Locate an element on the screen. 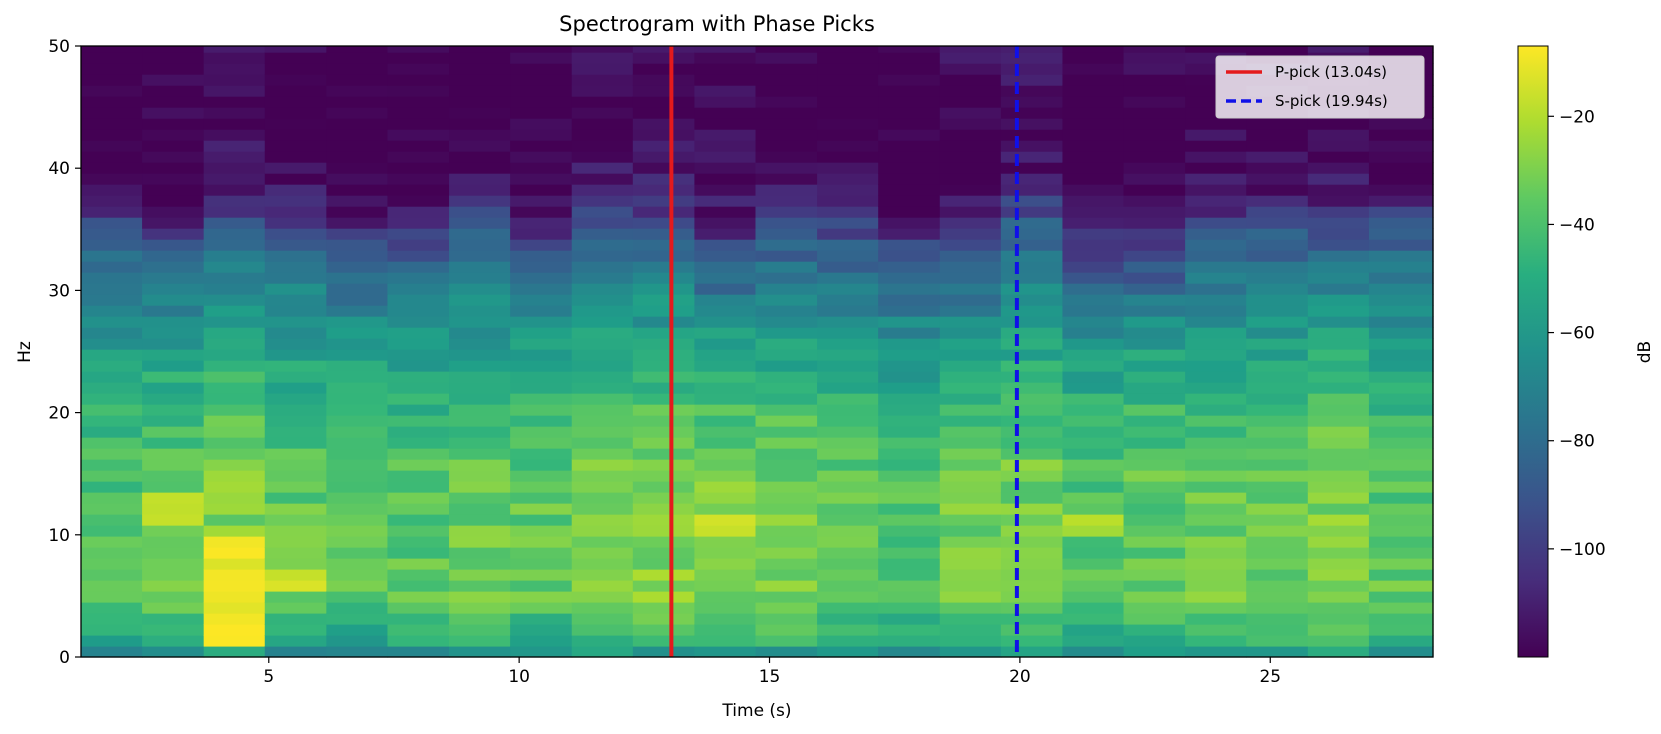 The height and width of the screenshot is (734, 1661). x-tick-label: 20 is located at coordinates (1020, 677).